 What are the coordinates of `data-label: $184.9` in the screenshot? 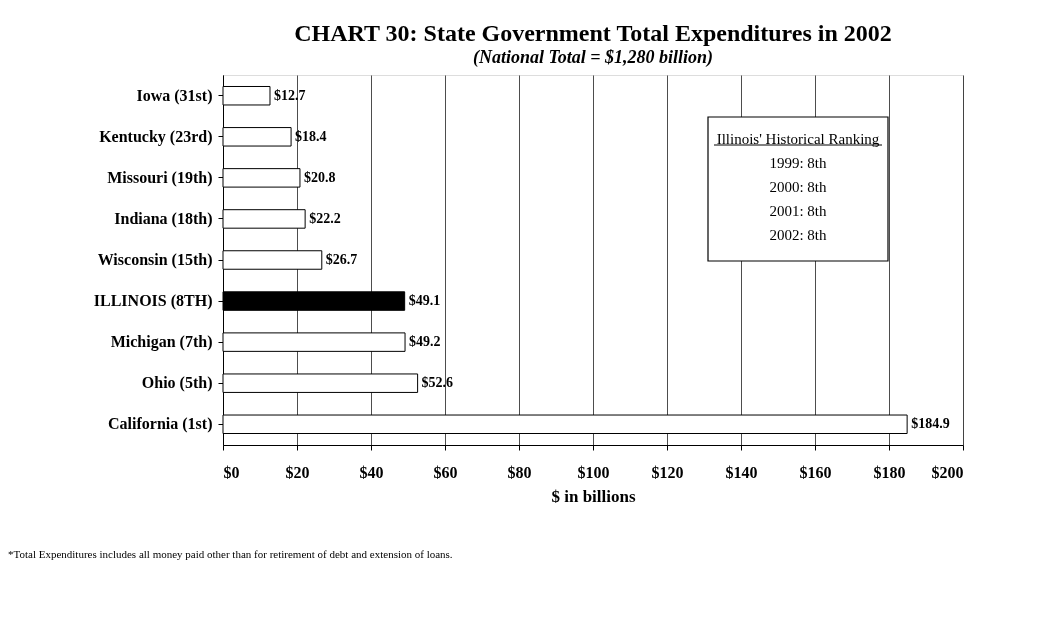 It's located at (930, 424).